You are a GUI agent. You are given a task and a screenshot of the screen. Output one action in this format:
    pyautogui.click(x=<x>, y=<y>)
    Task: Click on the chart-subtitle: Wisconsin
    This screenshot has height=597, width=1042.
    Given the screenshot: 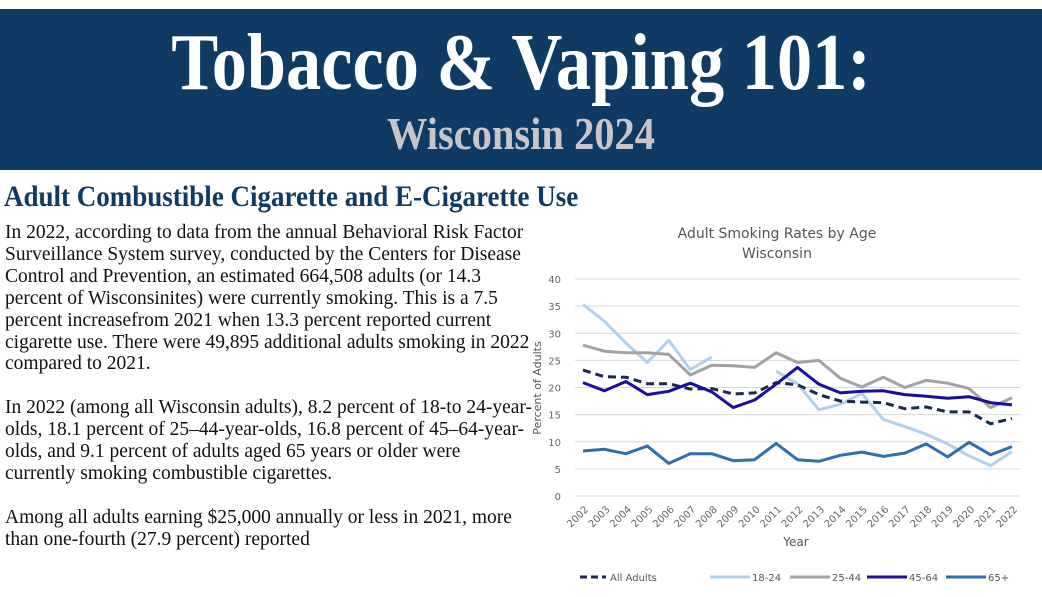 What is the action you would take?
    pyautogui.click(x=777, y=254)
    